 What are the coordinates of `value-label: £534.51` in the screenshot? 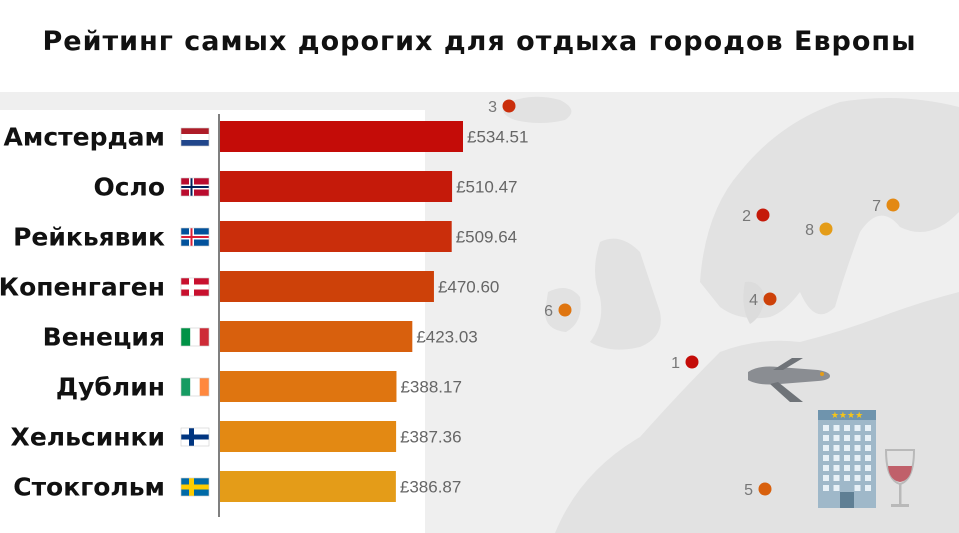 It's located at (497, 137).